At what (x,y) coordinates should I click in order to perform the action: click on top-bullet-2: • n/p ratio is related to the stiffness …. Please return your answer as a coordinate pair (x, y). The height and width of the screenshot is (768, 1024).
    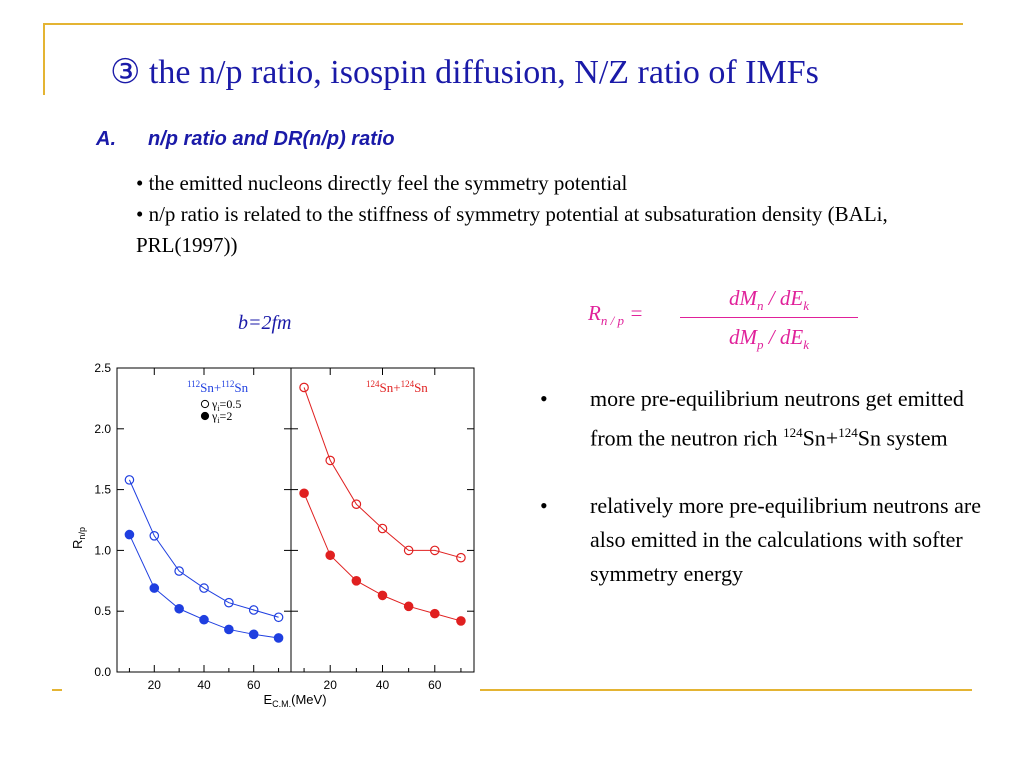
    Looking at the image, I should click on (512, 229).